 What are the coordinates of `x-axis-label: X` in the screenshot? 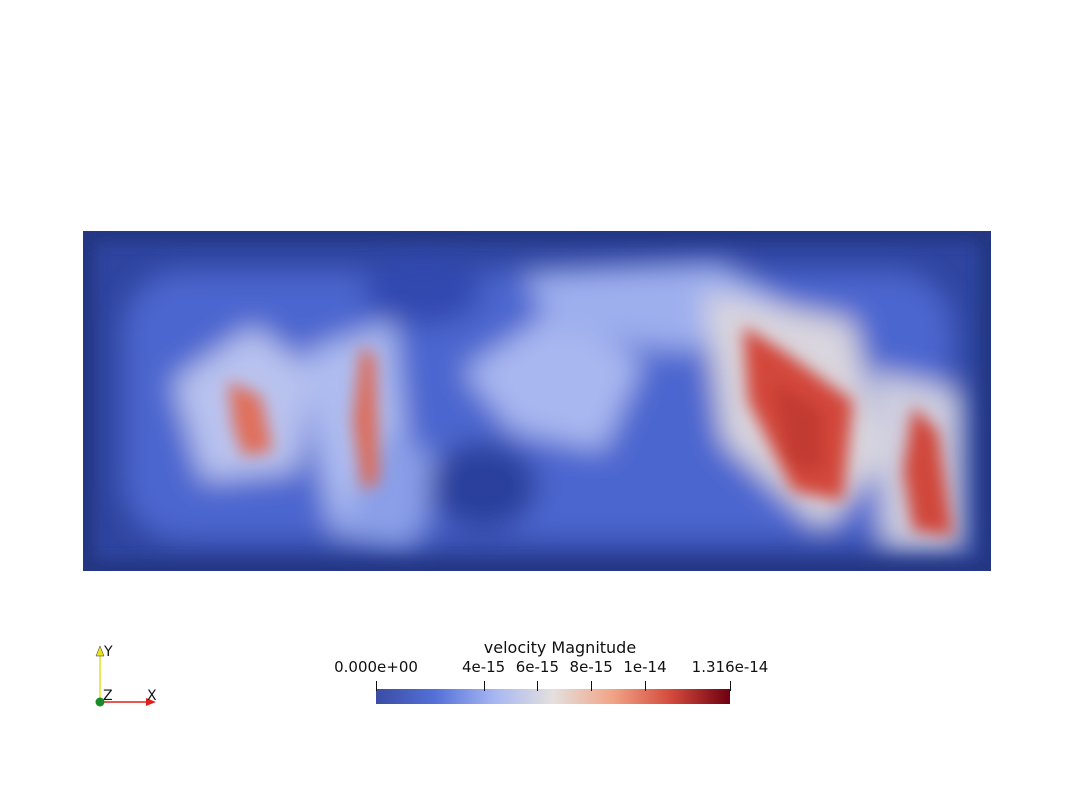 It's located at (152, 696).